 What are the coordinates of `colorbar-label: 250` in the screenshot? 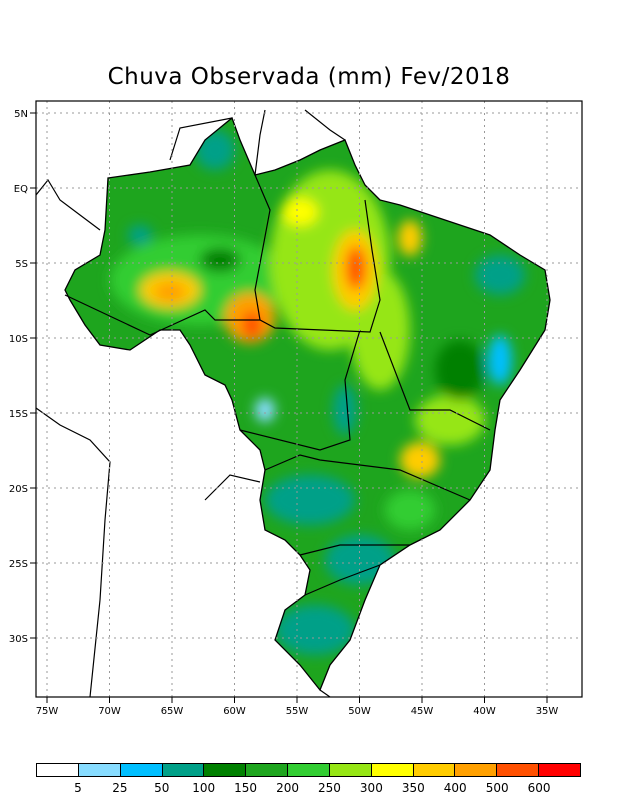 It's located at (329, 788).